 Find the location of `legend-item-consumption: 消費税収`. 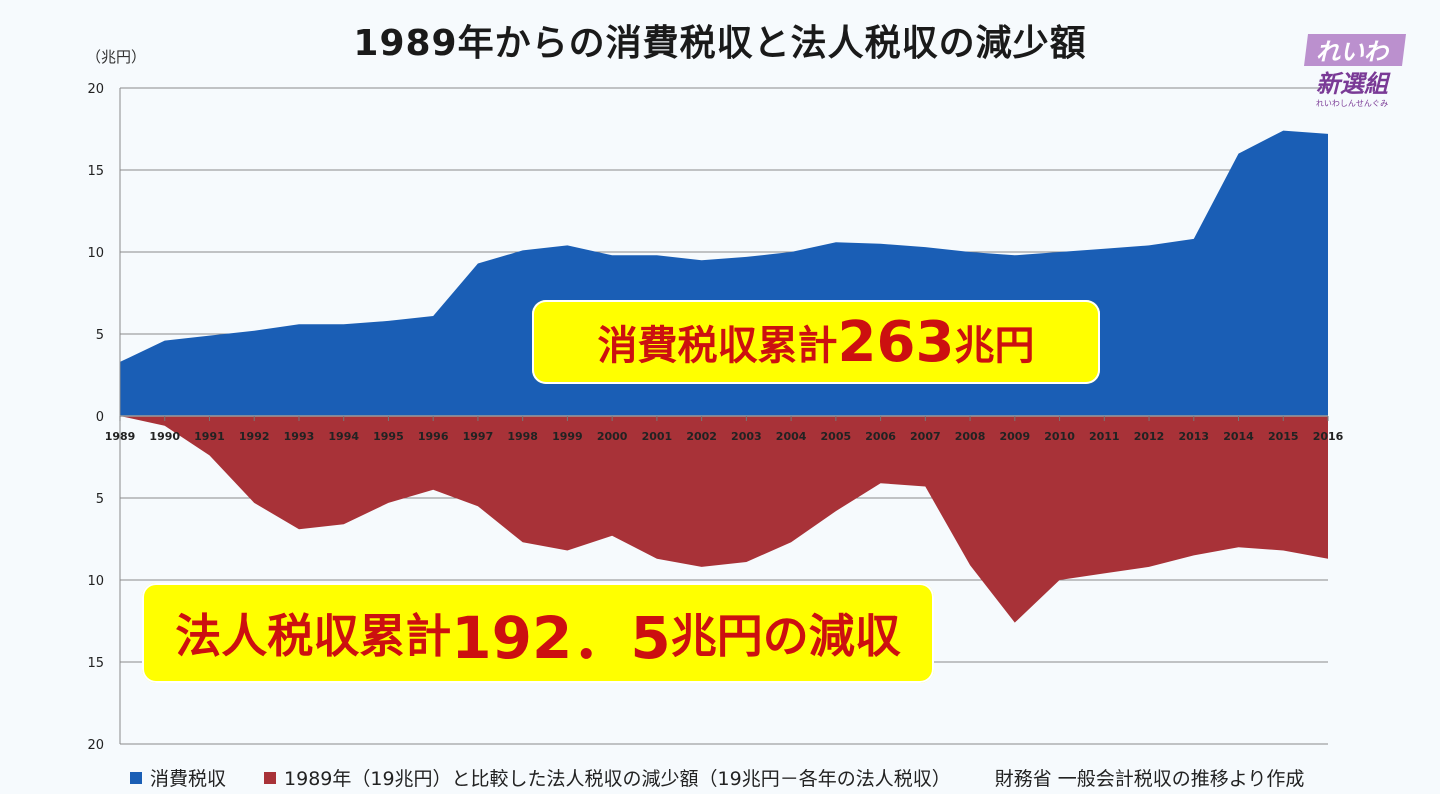

legend-item-consumption: 消費税収 is located at coordinates (178, 777).